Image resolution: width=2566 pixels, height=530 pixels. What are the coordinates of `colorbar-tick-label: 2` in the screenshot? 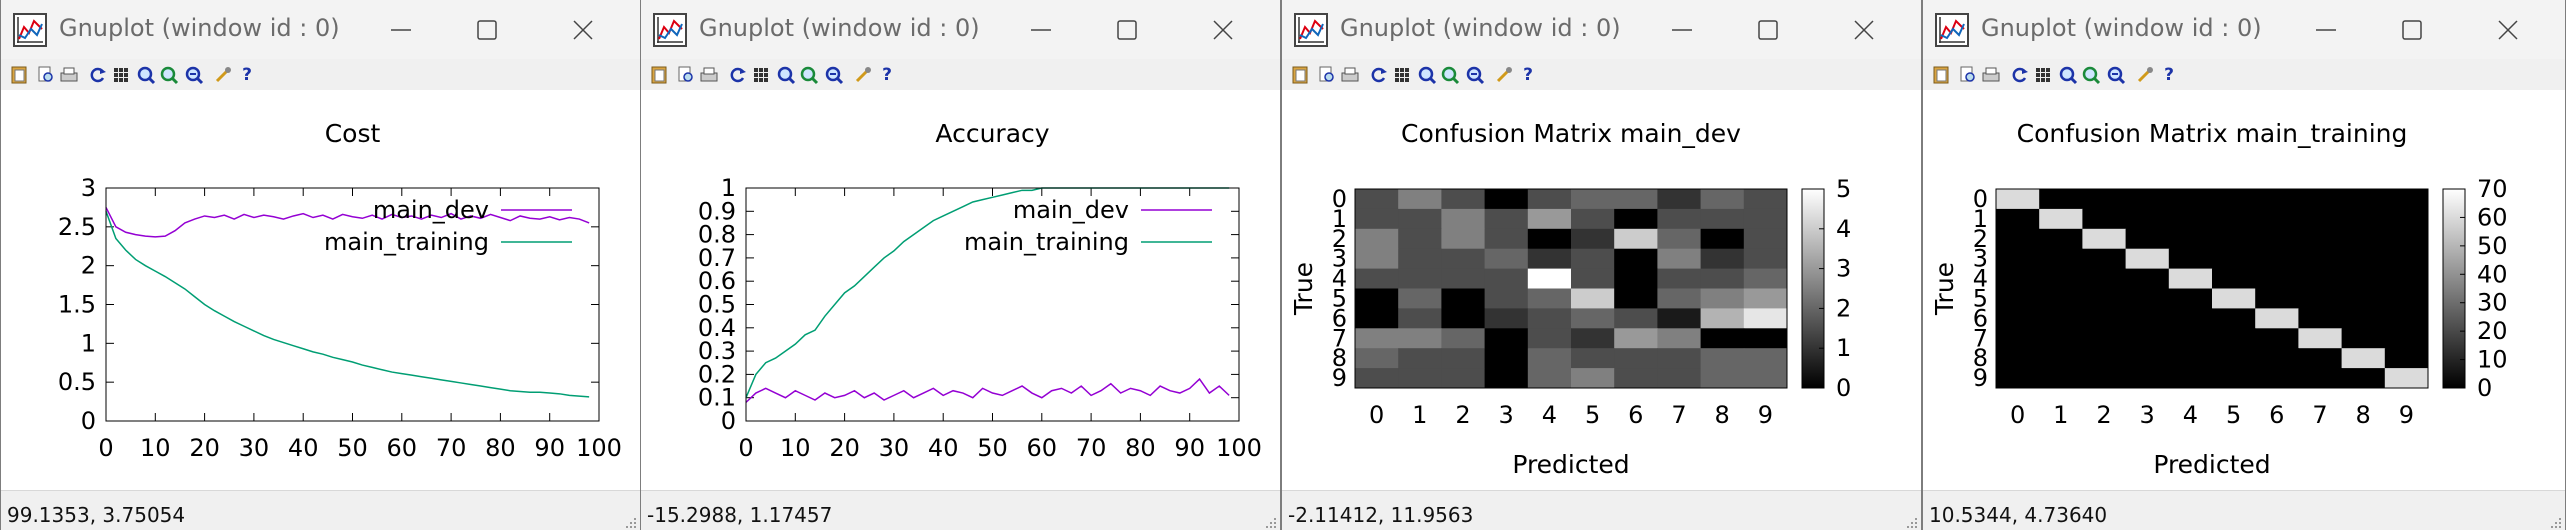 It's located at (1843, 308).